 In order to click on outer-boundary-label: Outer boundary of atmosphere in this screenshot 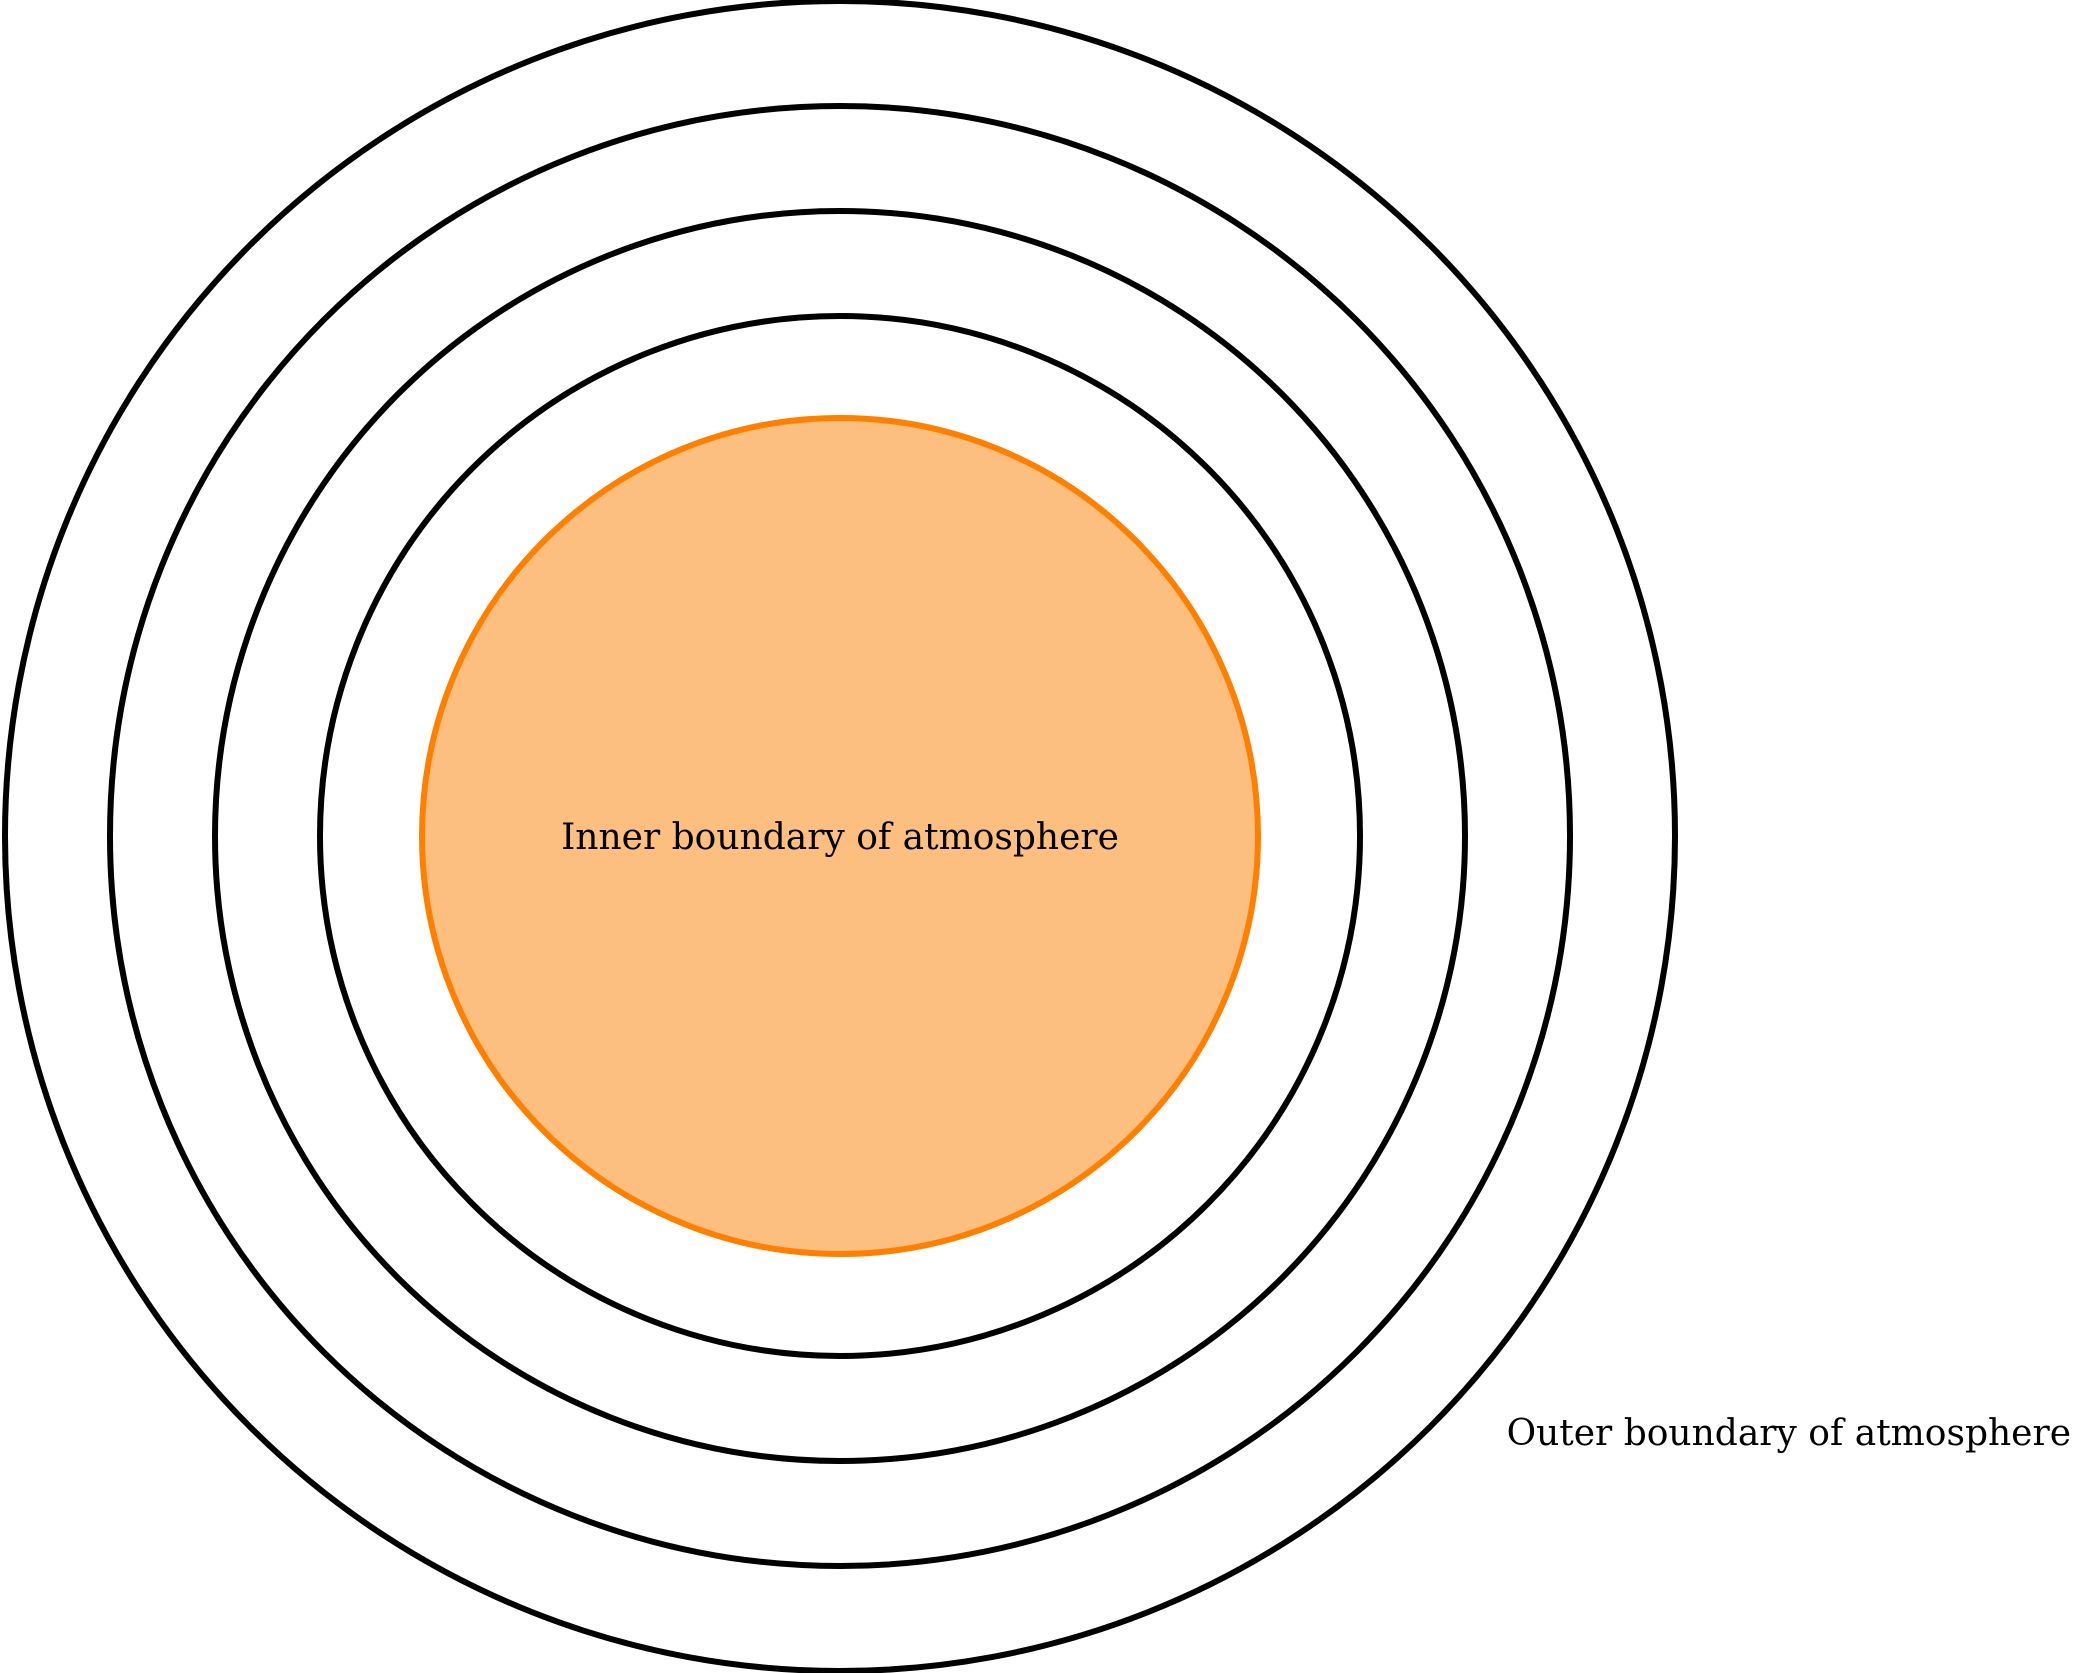, I will do `click(1789, 1433)`.